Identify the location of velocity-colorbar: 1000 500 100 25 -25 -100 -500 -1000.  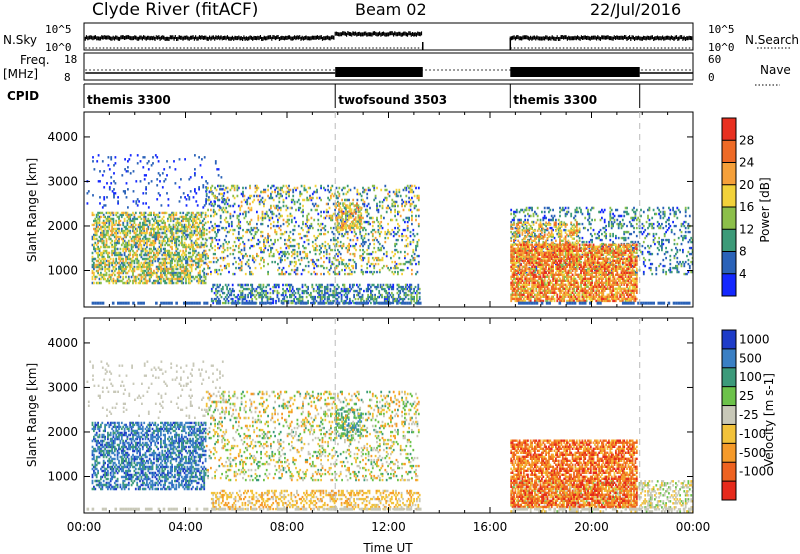
(747, 415).